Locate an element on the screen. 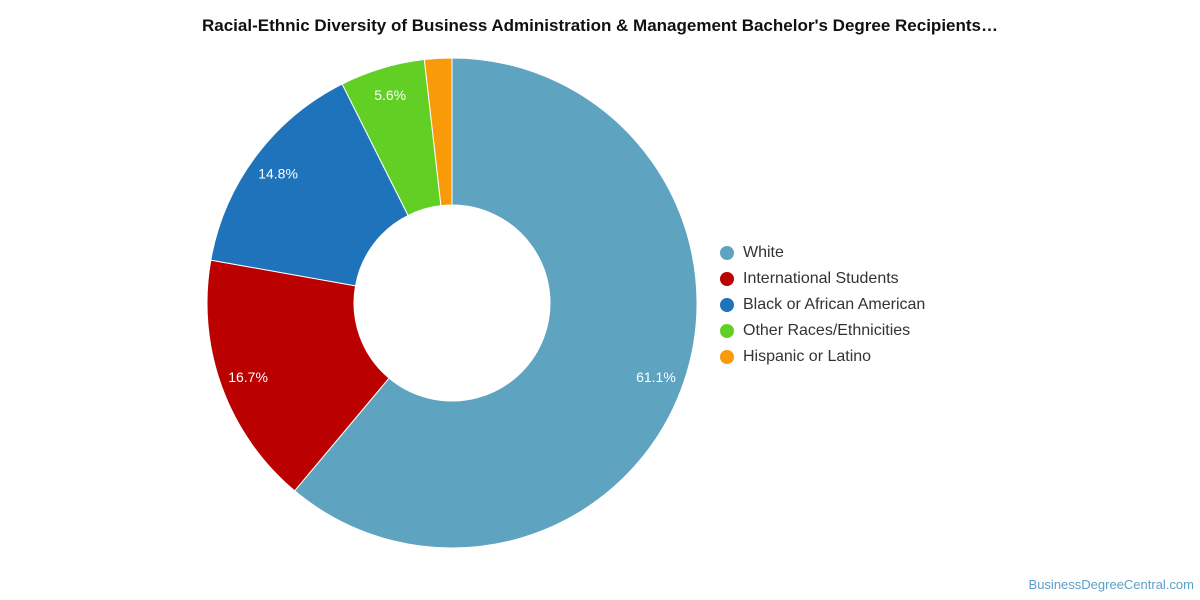  legend-item-hispanic-or-latino: Hispanic or Latino is located at coordinates (822, 357).